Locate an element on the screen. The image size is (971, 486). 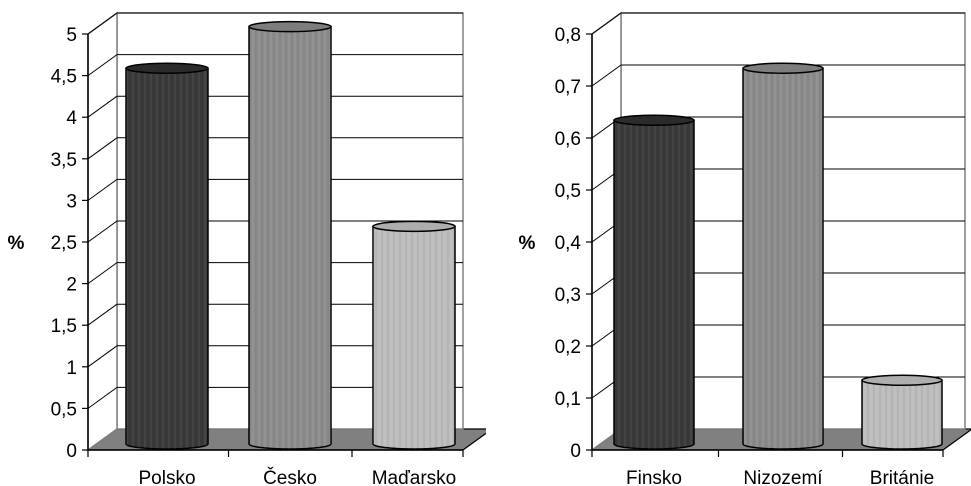
y-tick-label: 1,5 is located at coordinates (64, 326).